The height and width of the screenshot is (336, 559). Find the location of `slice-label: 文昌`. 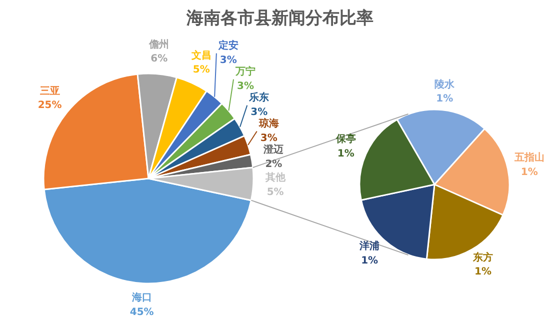

slice-label: 文昌 is located at coordinates (201, 55).